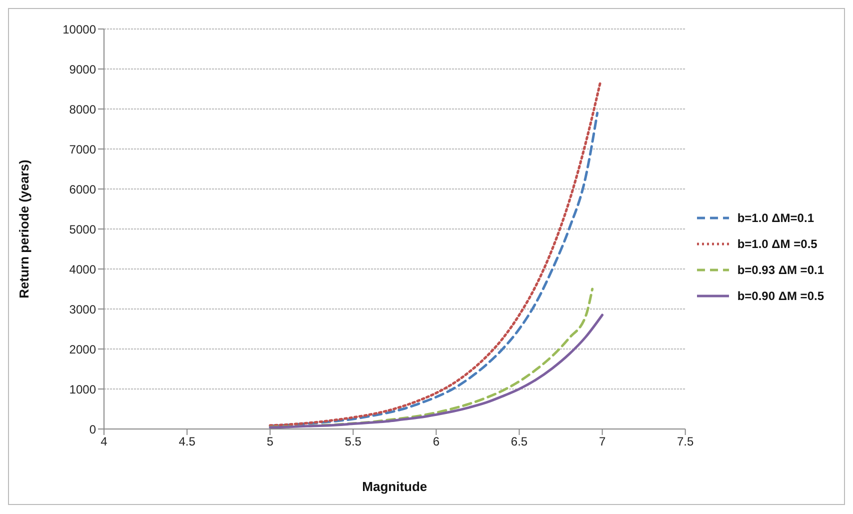 The image size is (853, 514). I want to click on y-tick-label: 7000, so click(82, 149).